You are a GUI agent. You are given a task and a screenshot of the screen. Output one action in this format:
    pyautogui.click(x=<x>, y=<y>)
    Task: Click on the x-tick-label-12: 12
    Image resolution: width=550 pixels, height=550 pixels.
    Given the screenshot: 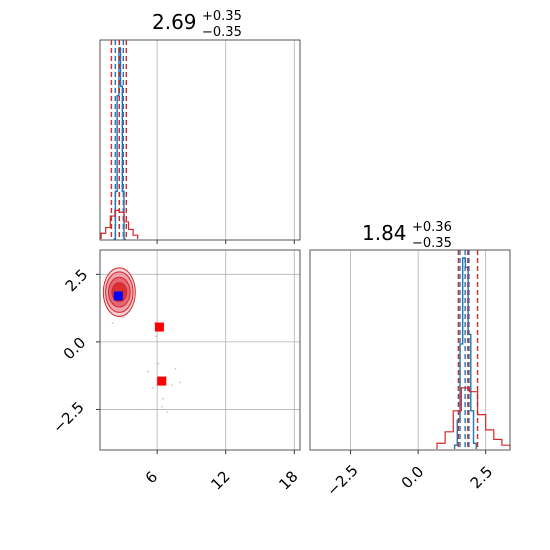 What is the action you would take?
    pyautogui.click(x=220, y=480)
    